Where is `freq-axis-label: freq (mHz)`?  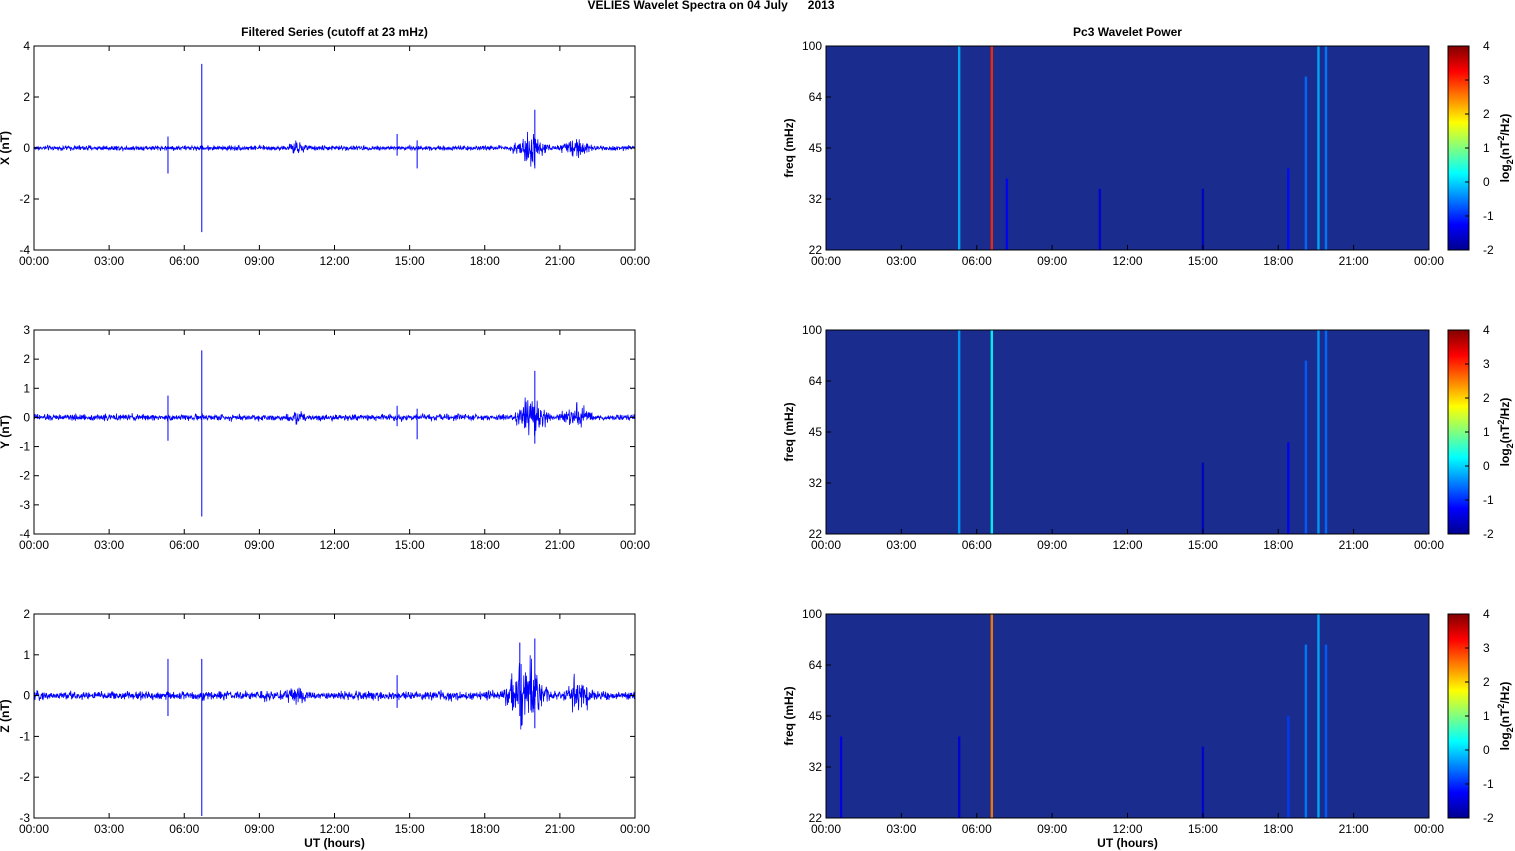 freq-axis-label: freq (mHz) is located at coordinates (789, 147).